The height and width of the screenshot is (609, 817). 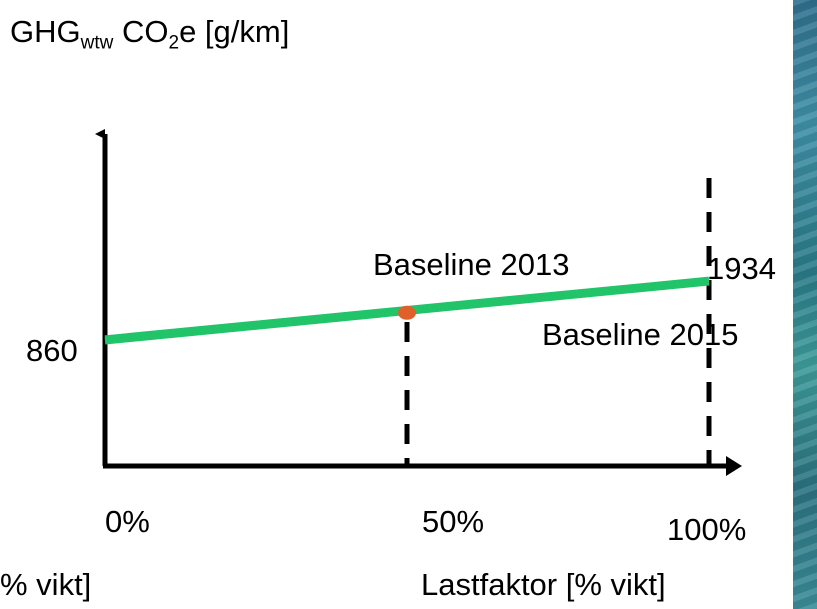 I want to click on x-tick-100: 100%, so click(x=706, y=529).